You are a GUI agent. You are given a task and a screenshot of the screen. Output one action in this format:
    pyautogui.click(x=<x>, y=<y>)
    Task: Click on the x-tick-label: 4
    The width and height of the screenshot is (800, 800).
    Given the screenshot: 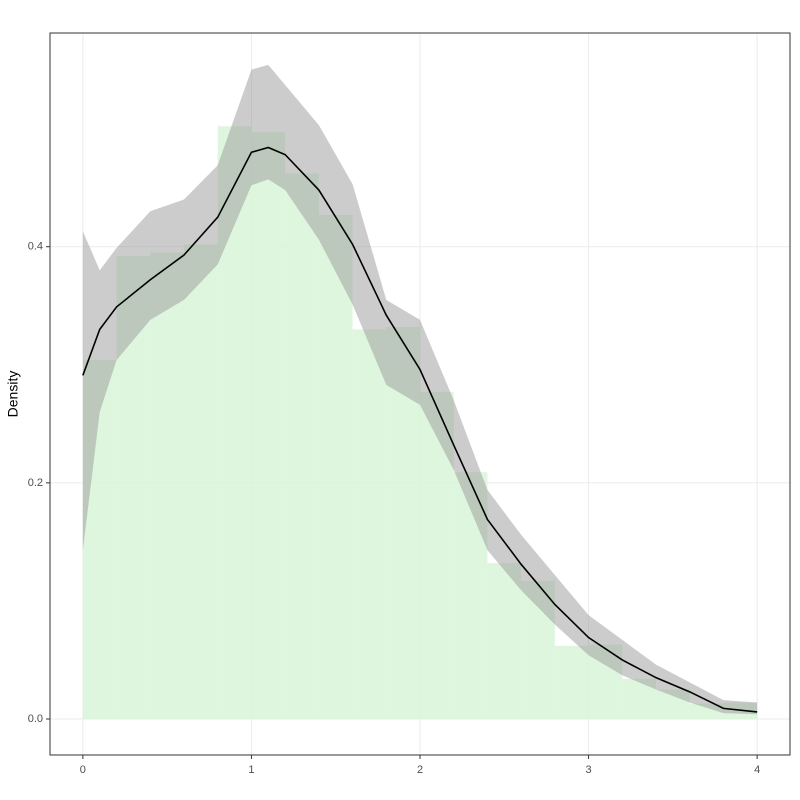 What is the action you would take?
    pyautogui.click(x=757, y=770)
    